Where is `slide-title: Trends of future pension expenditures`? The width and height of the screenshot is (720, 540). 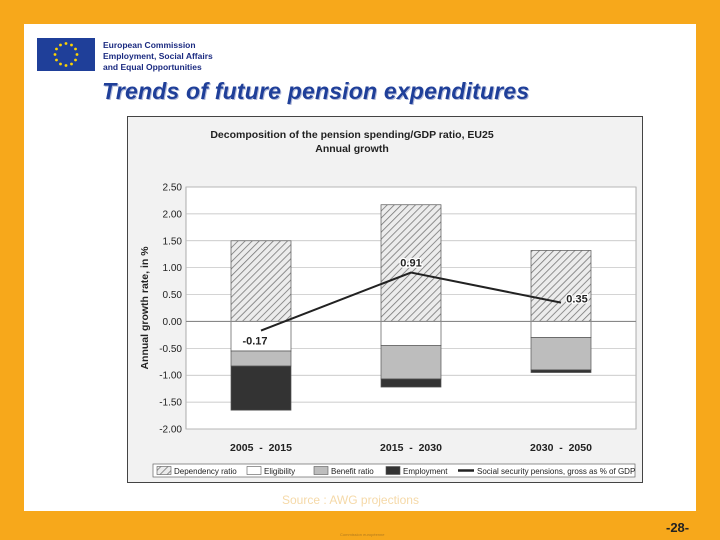
slide-title: Trends of future pension expenditures is located at coordinates (316, 91).